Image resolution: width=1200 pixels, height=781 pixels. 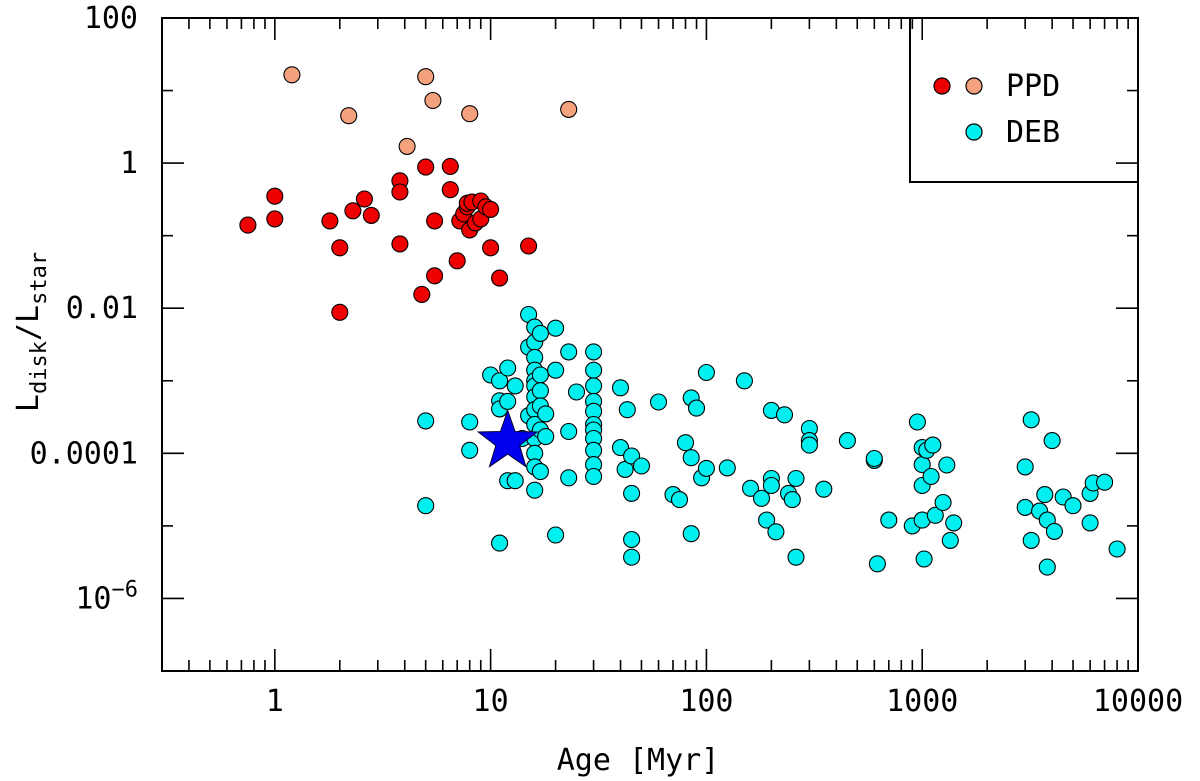 I want to click on x-tick-label: 100, so click(x=706, y=701).